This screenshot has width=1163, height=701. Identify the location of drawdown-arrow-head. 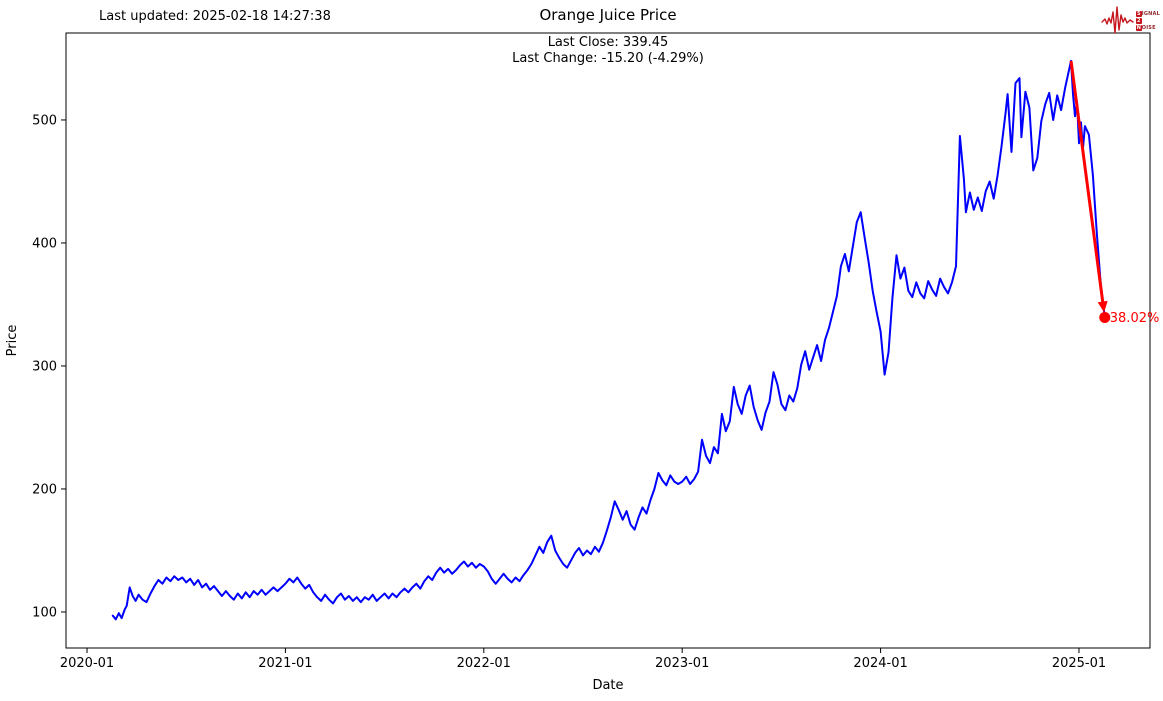
(1102, 306).